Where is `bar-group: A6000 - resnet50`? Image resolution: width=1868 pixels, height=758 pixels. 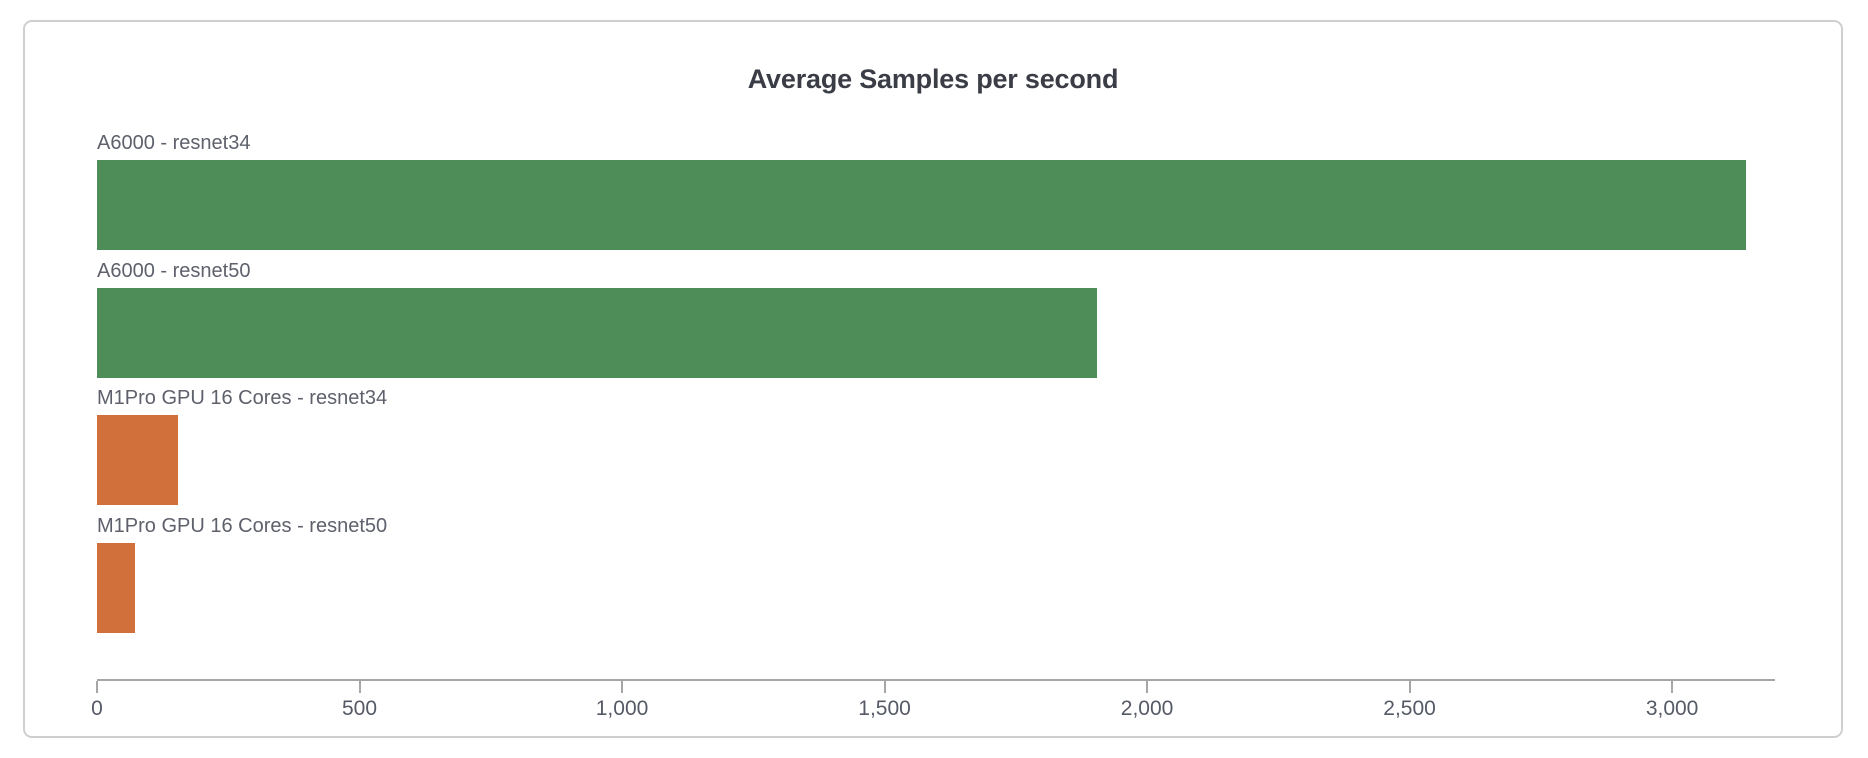
bar-group: A6000 - resnet50 is located at coordinates (934, 317).